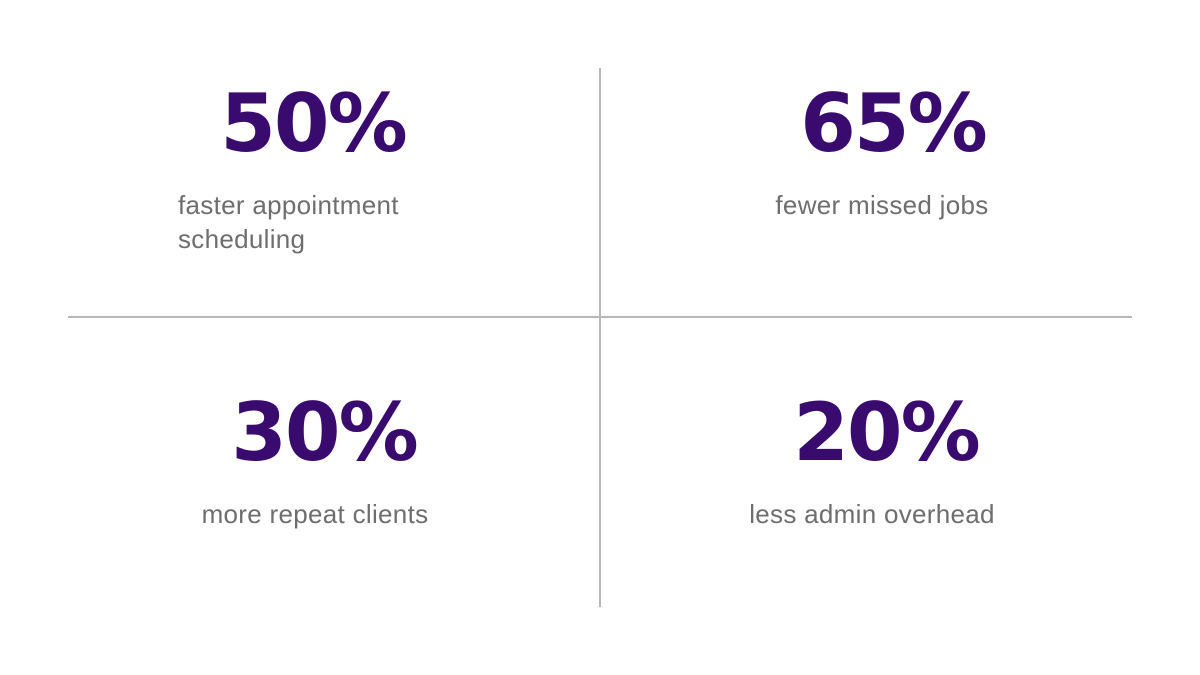  What do you see at coordinates (324, 432) in the screenshot?
I see `stat-value-repeat-clients: 30%` at bounding box center [324, 432].